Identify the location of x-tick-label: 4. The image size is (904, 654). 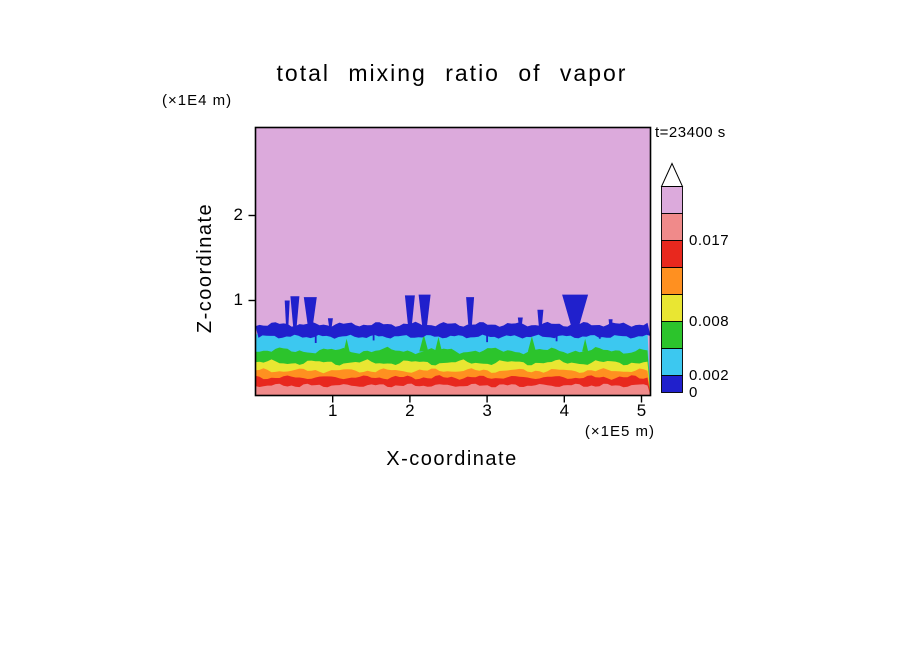
(564, 410).